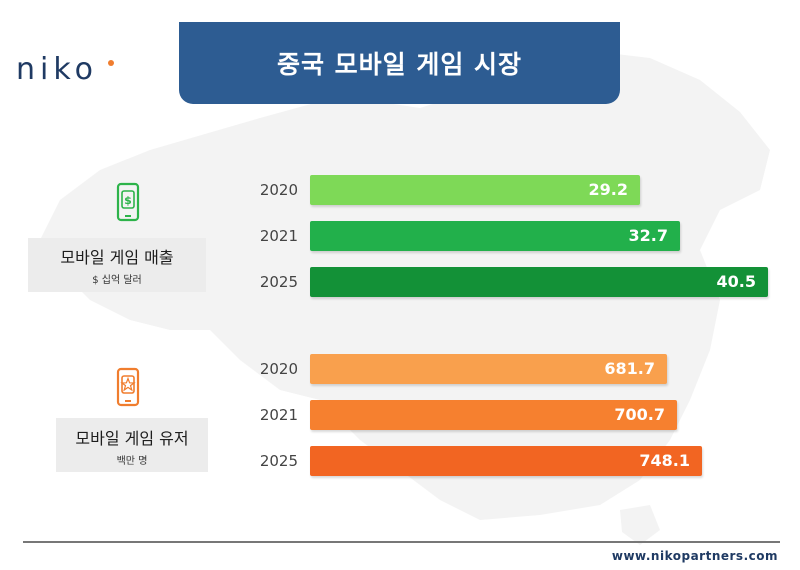 This screenshot has height=570, width=800. Describe the element at coordinates (694, 556) in the screenshot. I see `footer-url: www.nikopartners.com` at that location.